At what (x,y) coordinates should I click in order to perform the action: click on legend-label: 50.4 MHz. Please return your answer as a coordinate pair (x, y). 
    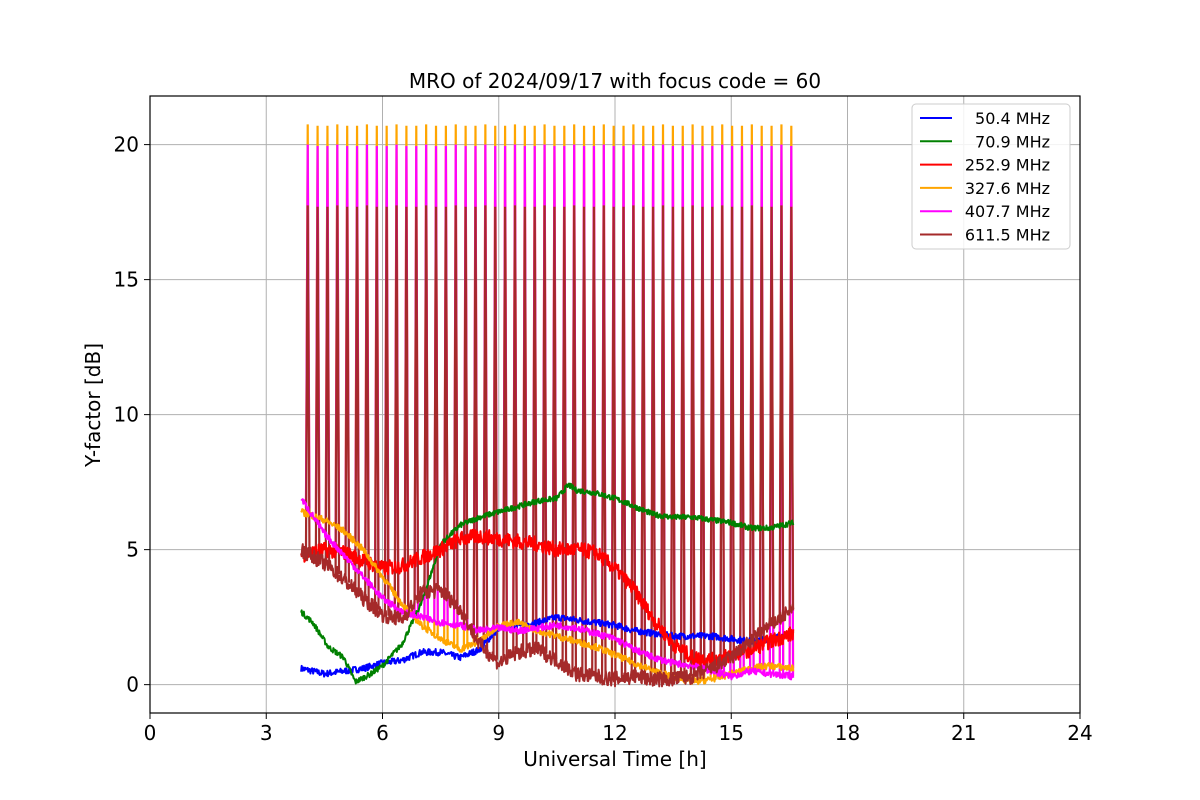
    Looking at the image, I should click on (1012, 118).